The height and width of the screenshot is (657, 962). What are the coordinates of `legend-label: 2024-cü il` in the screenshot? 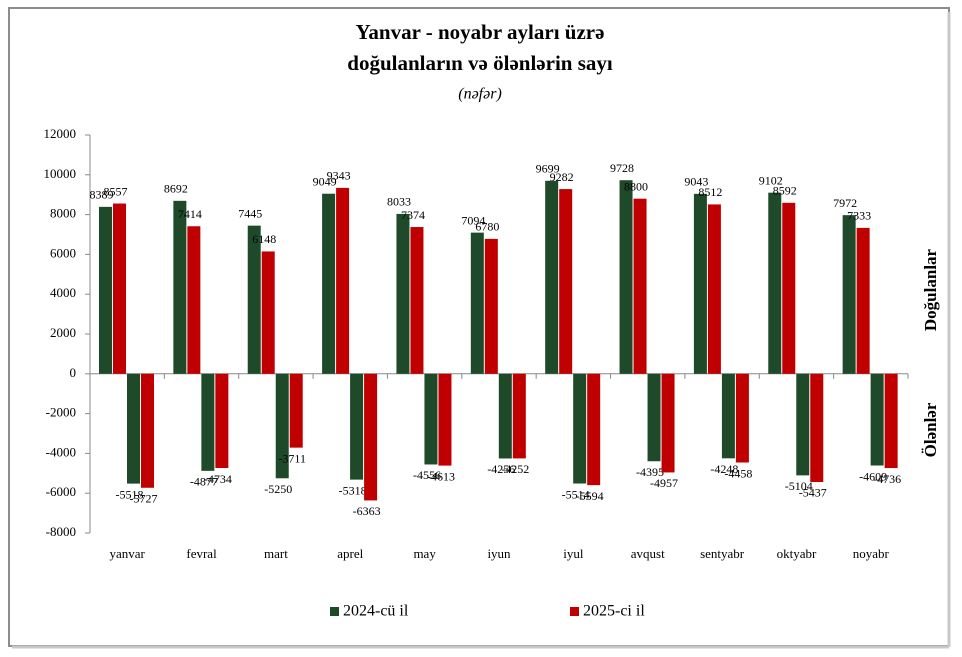 It's located at (376, 611).